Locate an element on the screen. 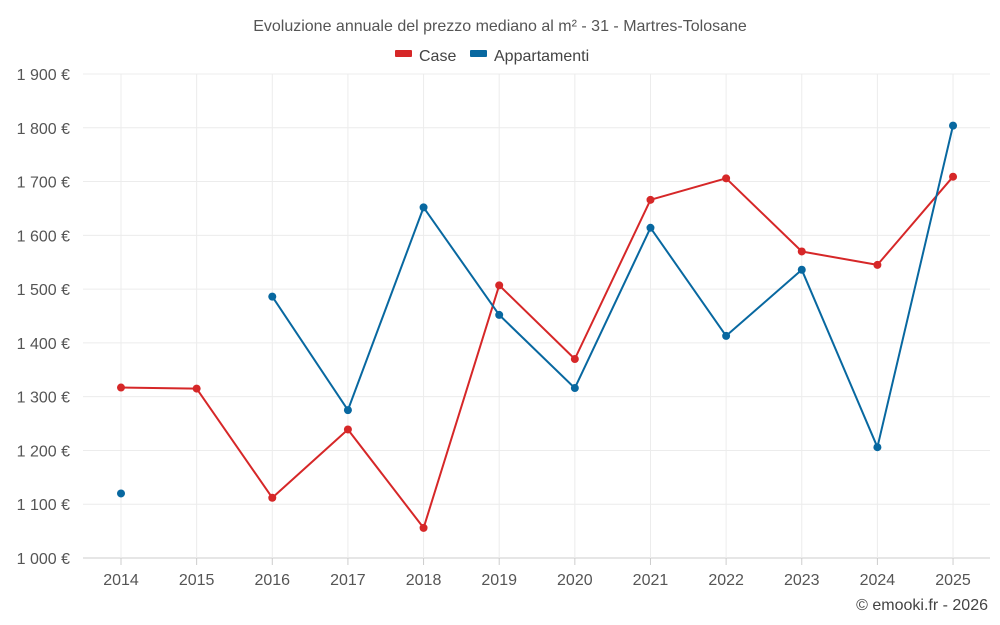  x-tick-label: 2016 is located at coordinates (272, 580).